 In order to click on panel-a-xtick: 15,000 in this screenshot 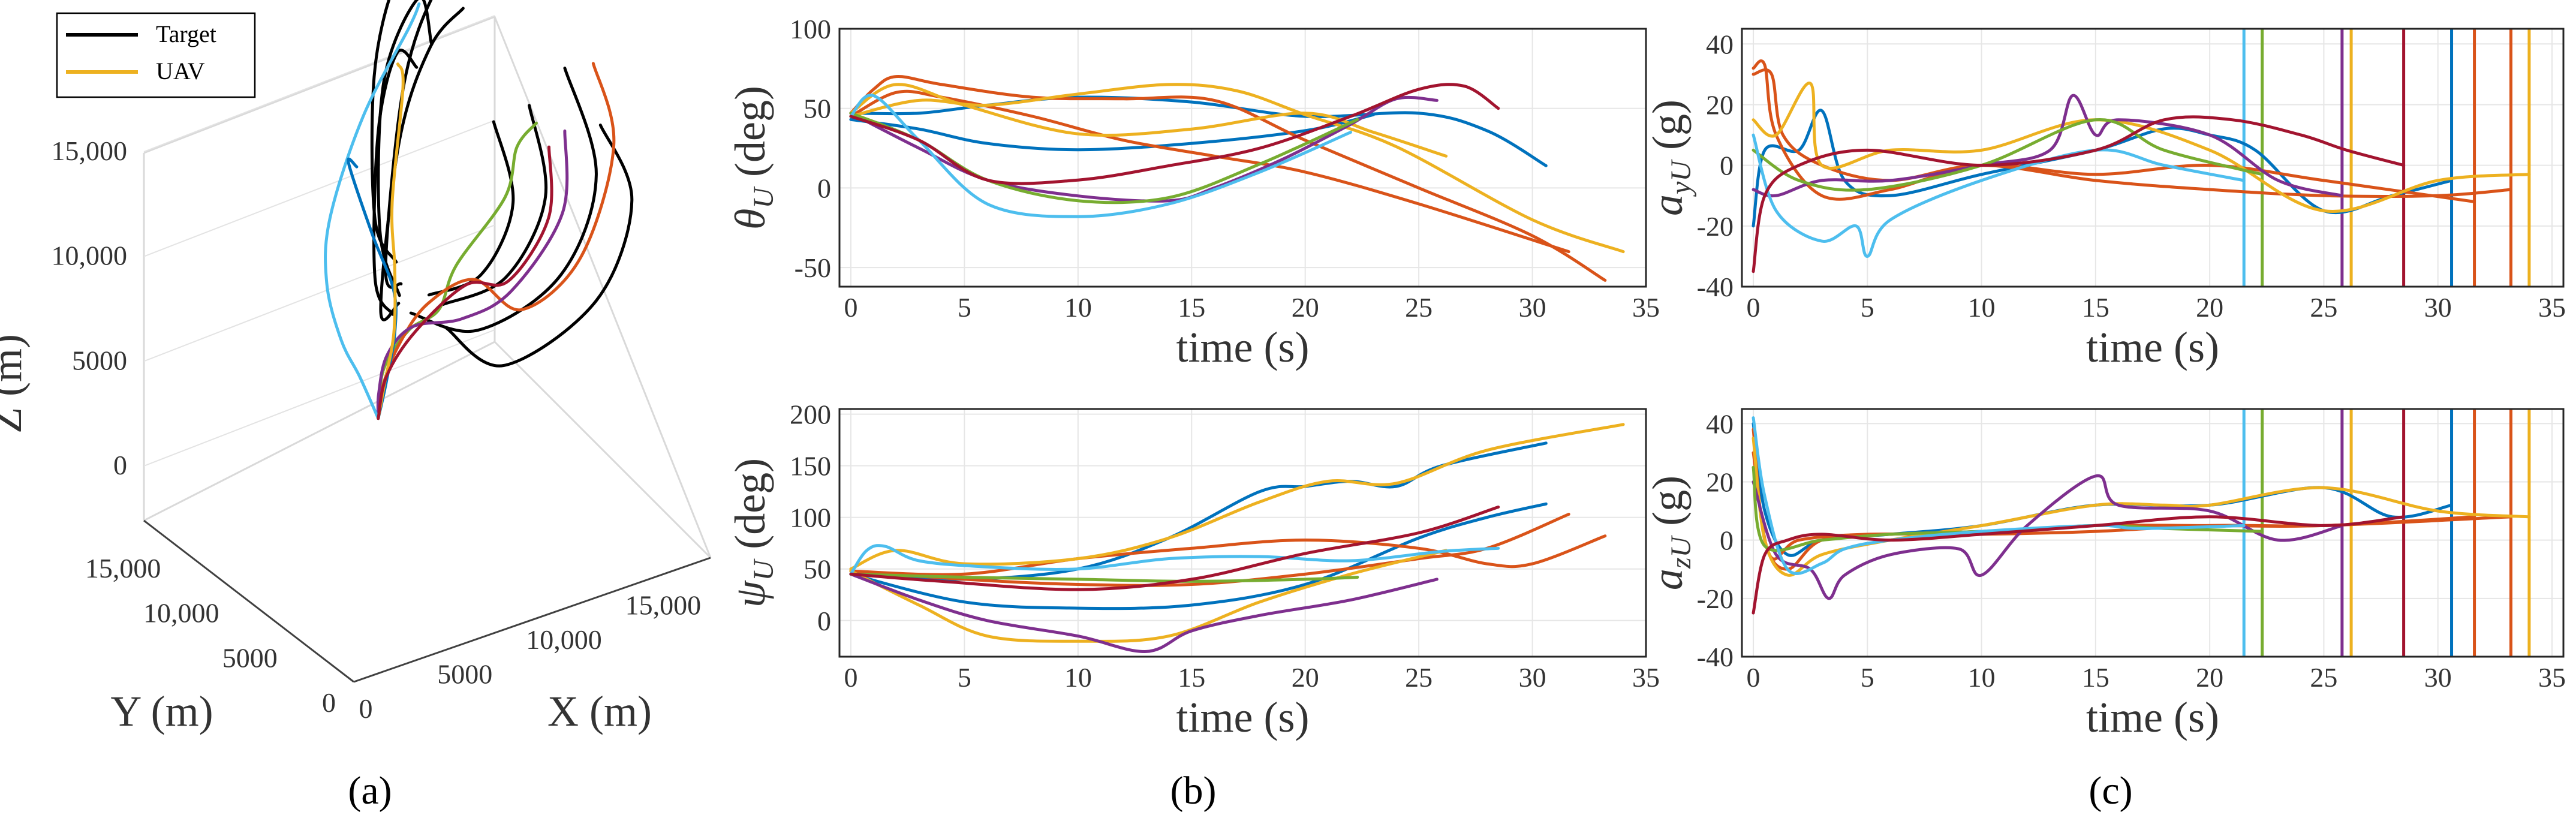, I will do `click(663, 605)`.